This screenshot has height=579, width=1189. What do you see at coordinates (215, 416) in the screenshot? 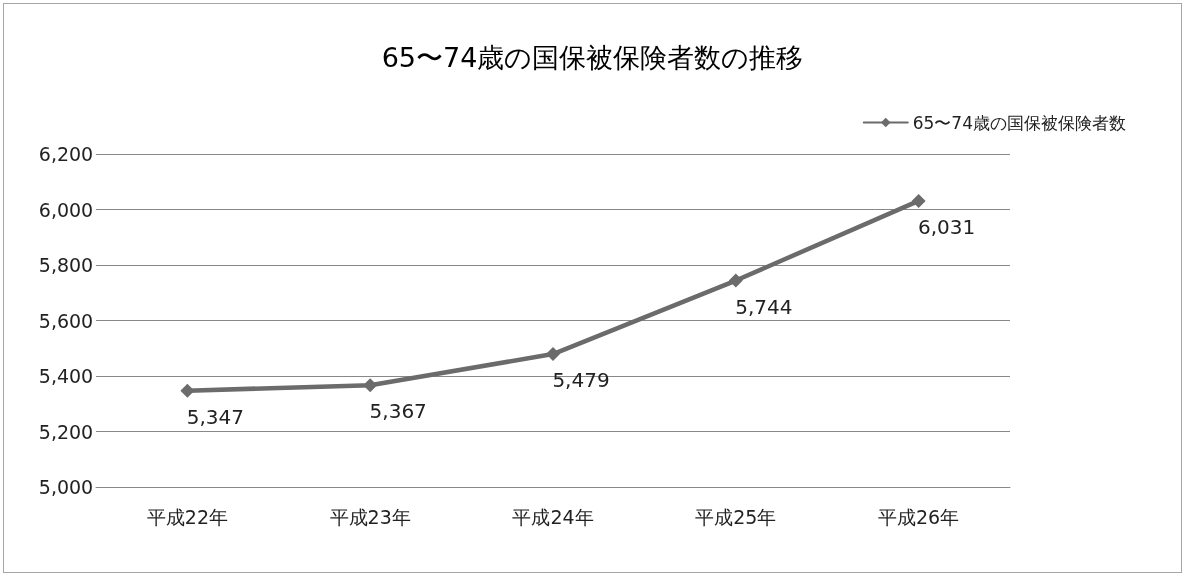
I see `data-label: 5,347` at bounding box center [215, 416].